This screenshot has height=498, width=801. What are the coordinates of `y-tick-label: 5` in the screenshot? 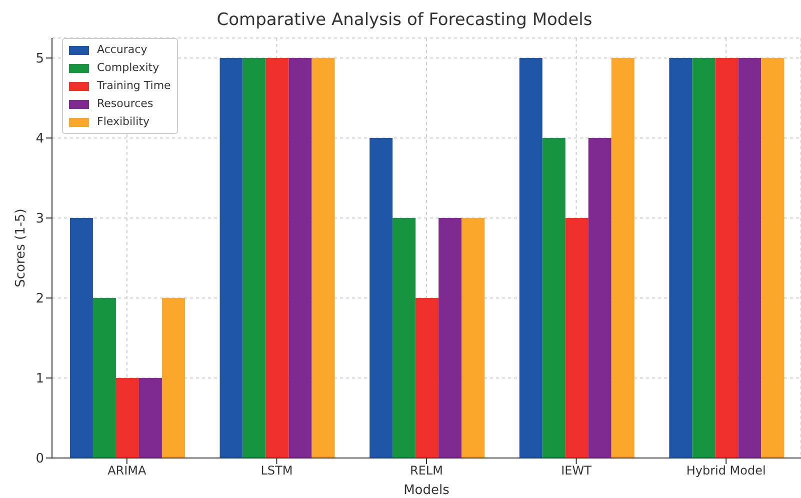 It's located at (40, 59).